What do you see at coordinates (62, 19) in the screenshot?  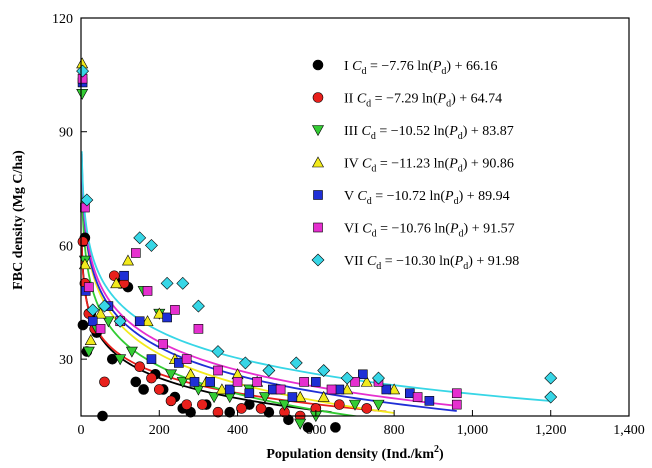 I see `y-tick-label: 120` at bounding box center [62, 19].